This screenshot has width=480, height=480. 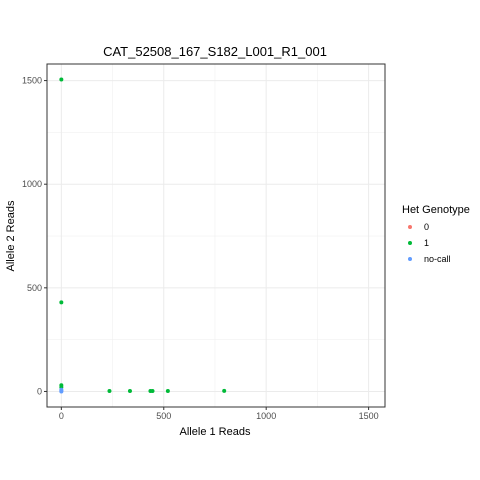 What do you see at coordinates (61, 416) in the screenshot?
I see `x-tick-label: 0` at bounding box center [61, 416].